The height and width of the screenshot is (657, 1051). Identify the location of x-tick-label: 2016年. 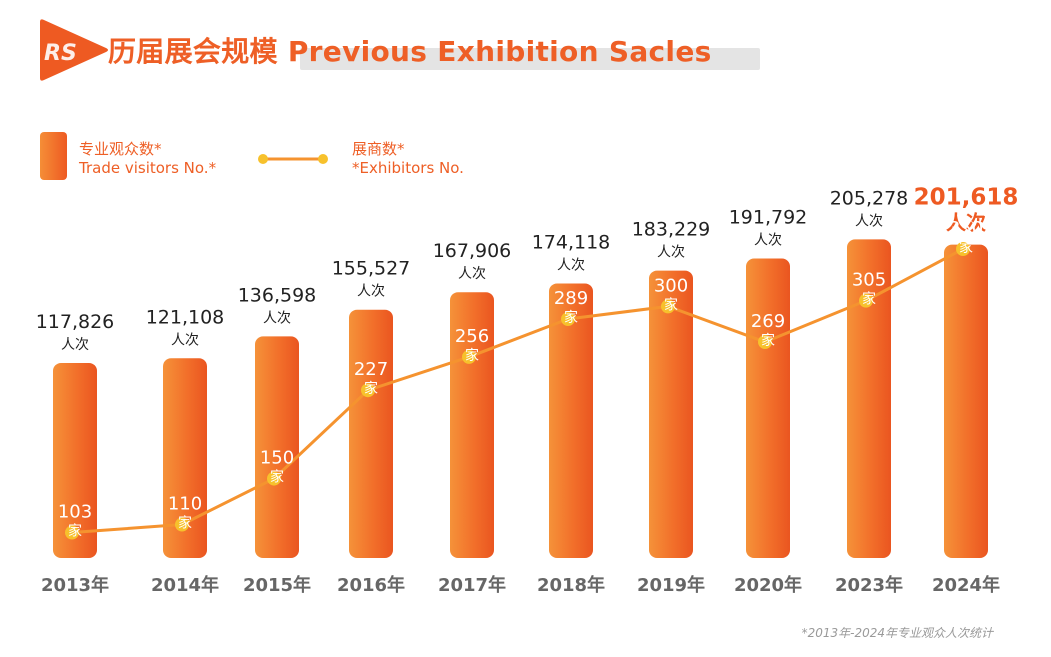
(371, 585).